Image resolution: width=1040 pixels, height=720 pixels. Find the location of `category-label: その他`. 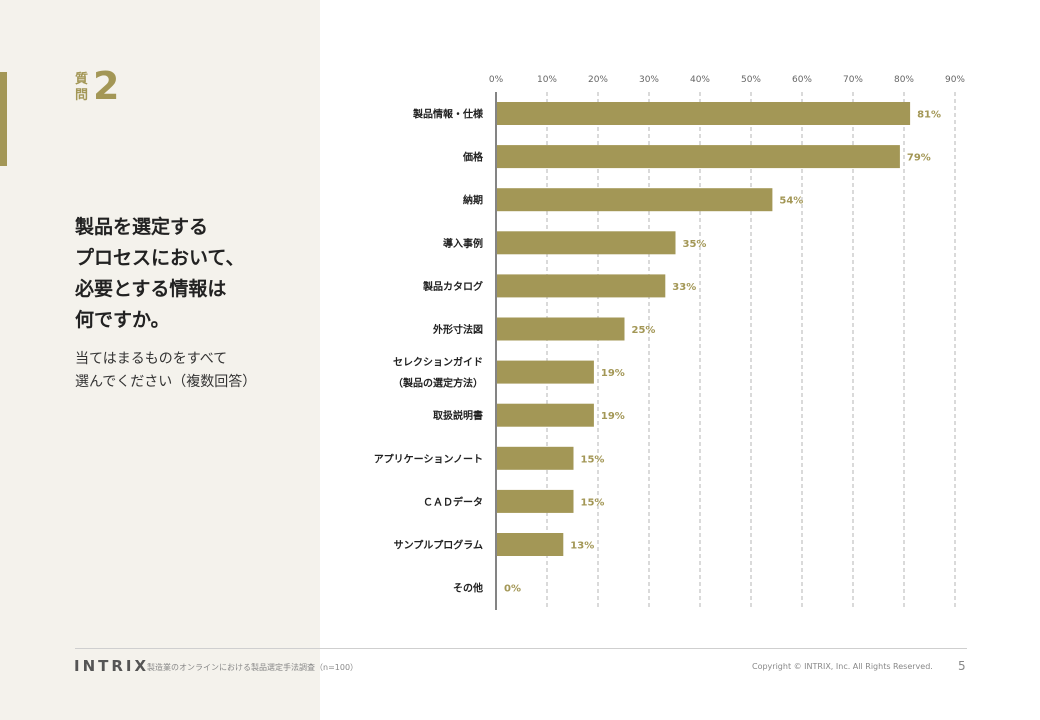

category-label: その他 is located at coordinates (468, 588).